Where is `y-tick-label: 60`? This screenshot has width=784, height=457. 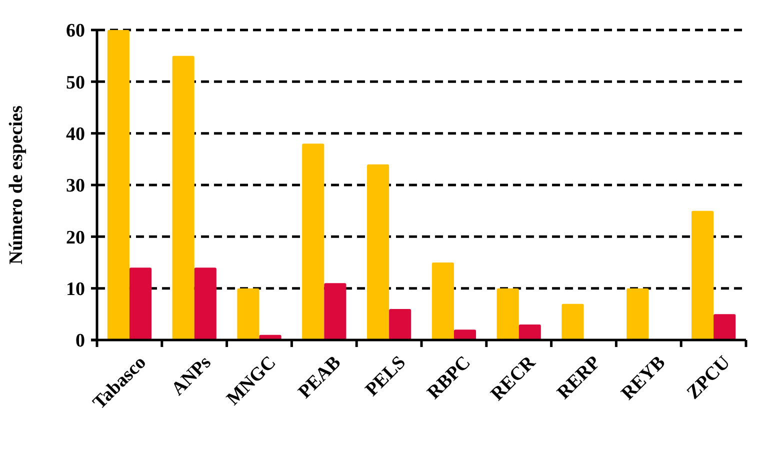 y-tick-label: 60 is located at coordinates (75, 31).